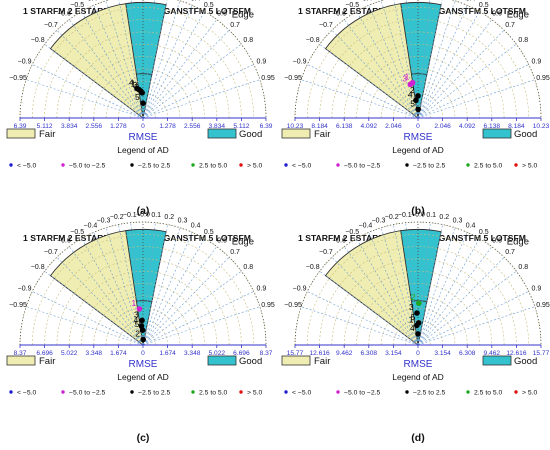  I want to click on correlation-tick-label: 0.7, so click(235, 25).